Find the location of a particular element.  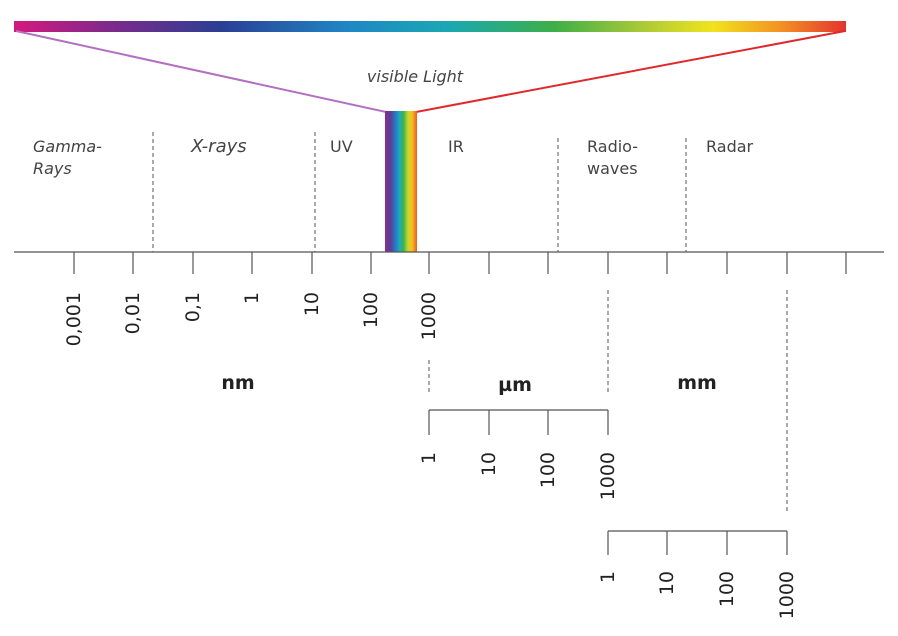

nm-tick-1000: 1000 is located at coordinates (429, 316).